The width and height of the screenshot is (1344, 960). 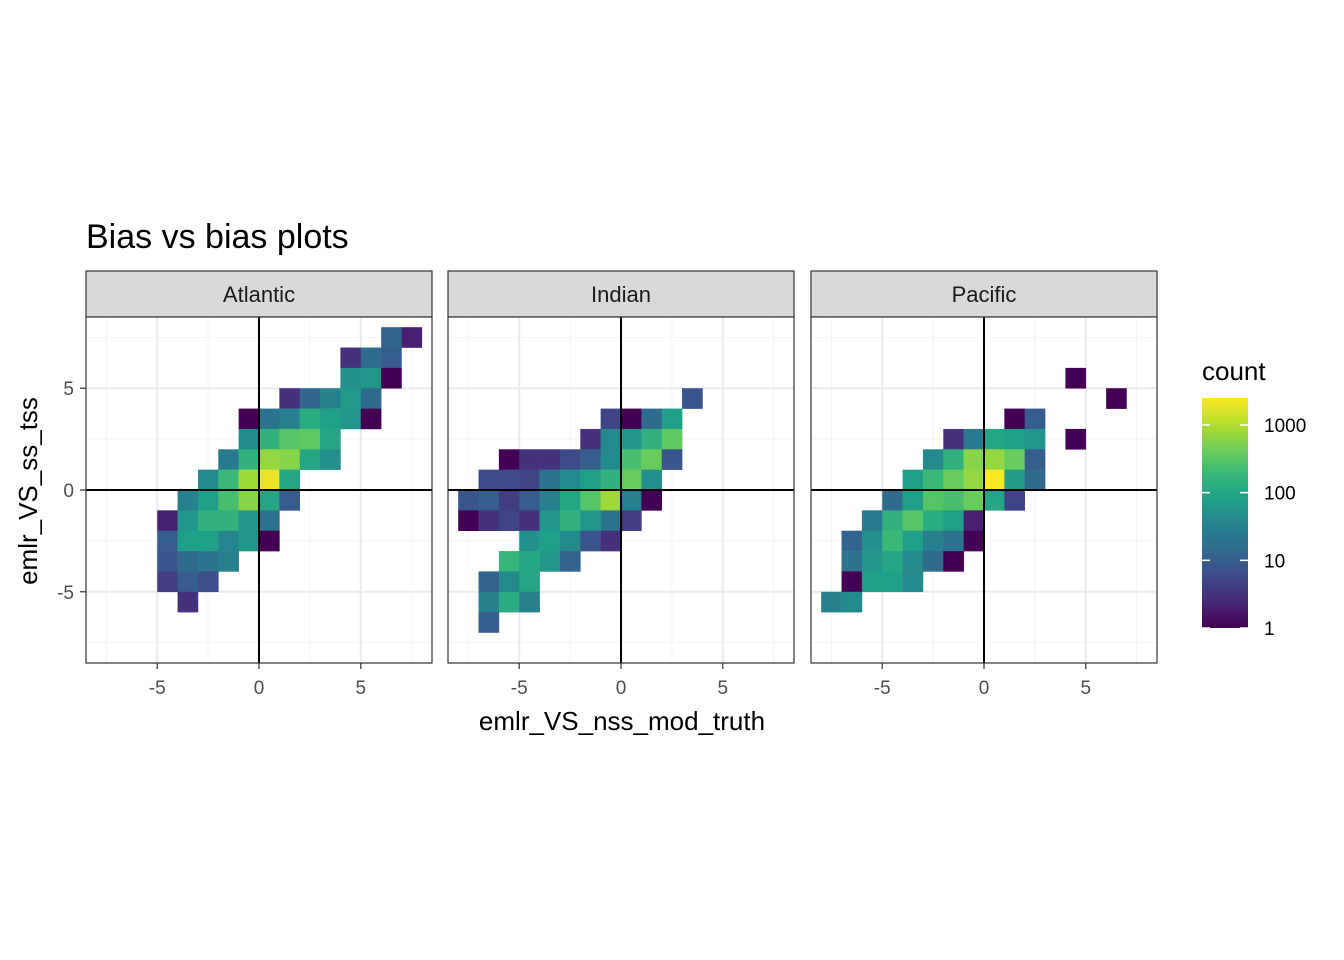 What do you see at coordinates (519, 688) in the screenshot?
I see `x-tick-label: -5` at bounding box center [519, 688].